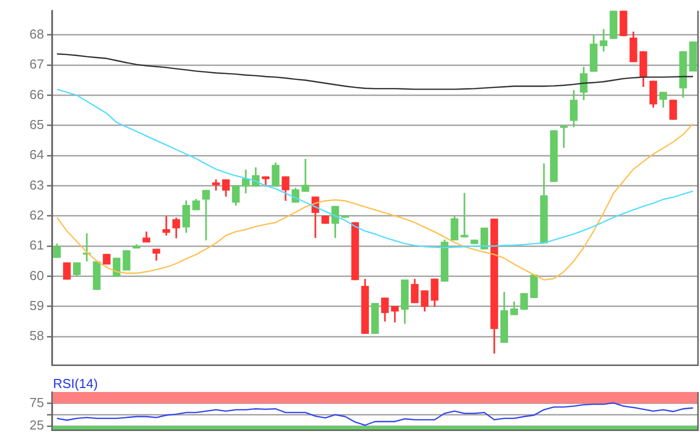  What do you see at coordinates (37, 94) in the screenshot?
I see `y-tick-label: 66` at bounding box center [37, 94].